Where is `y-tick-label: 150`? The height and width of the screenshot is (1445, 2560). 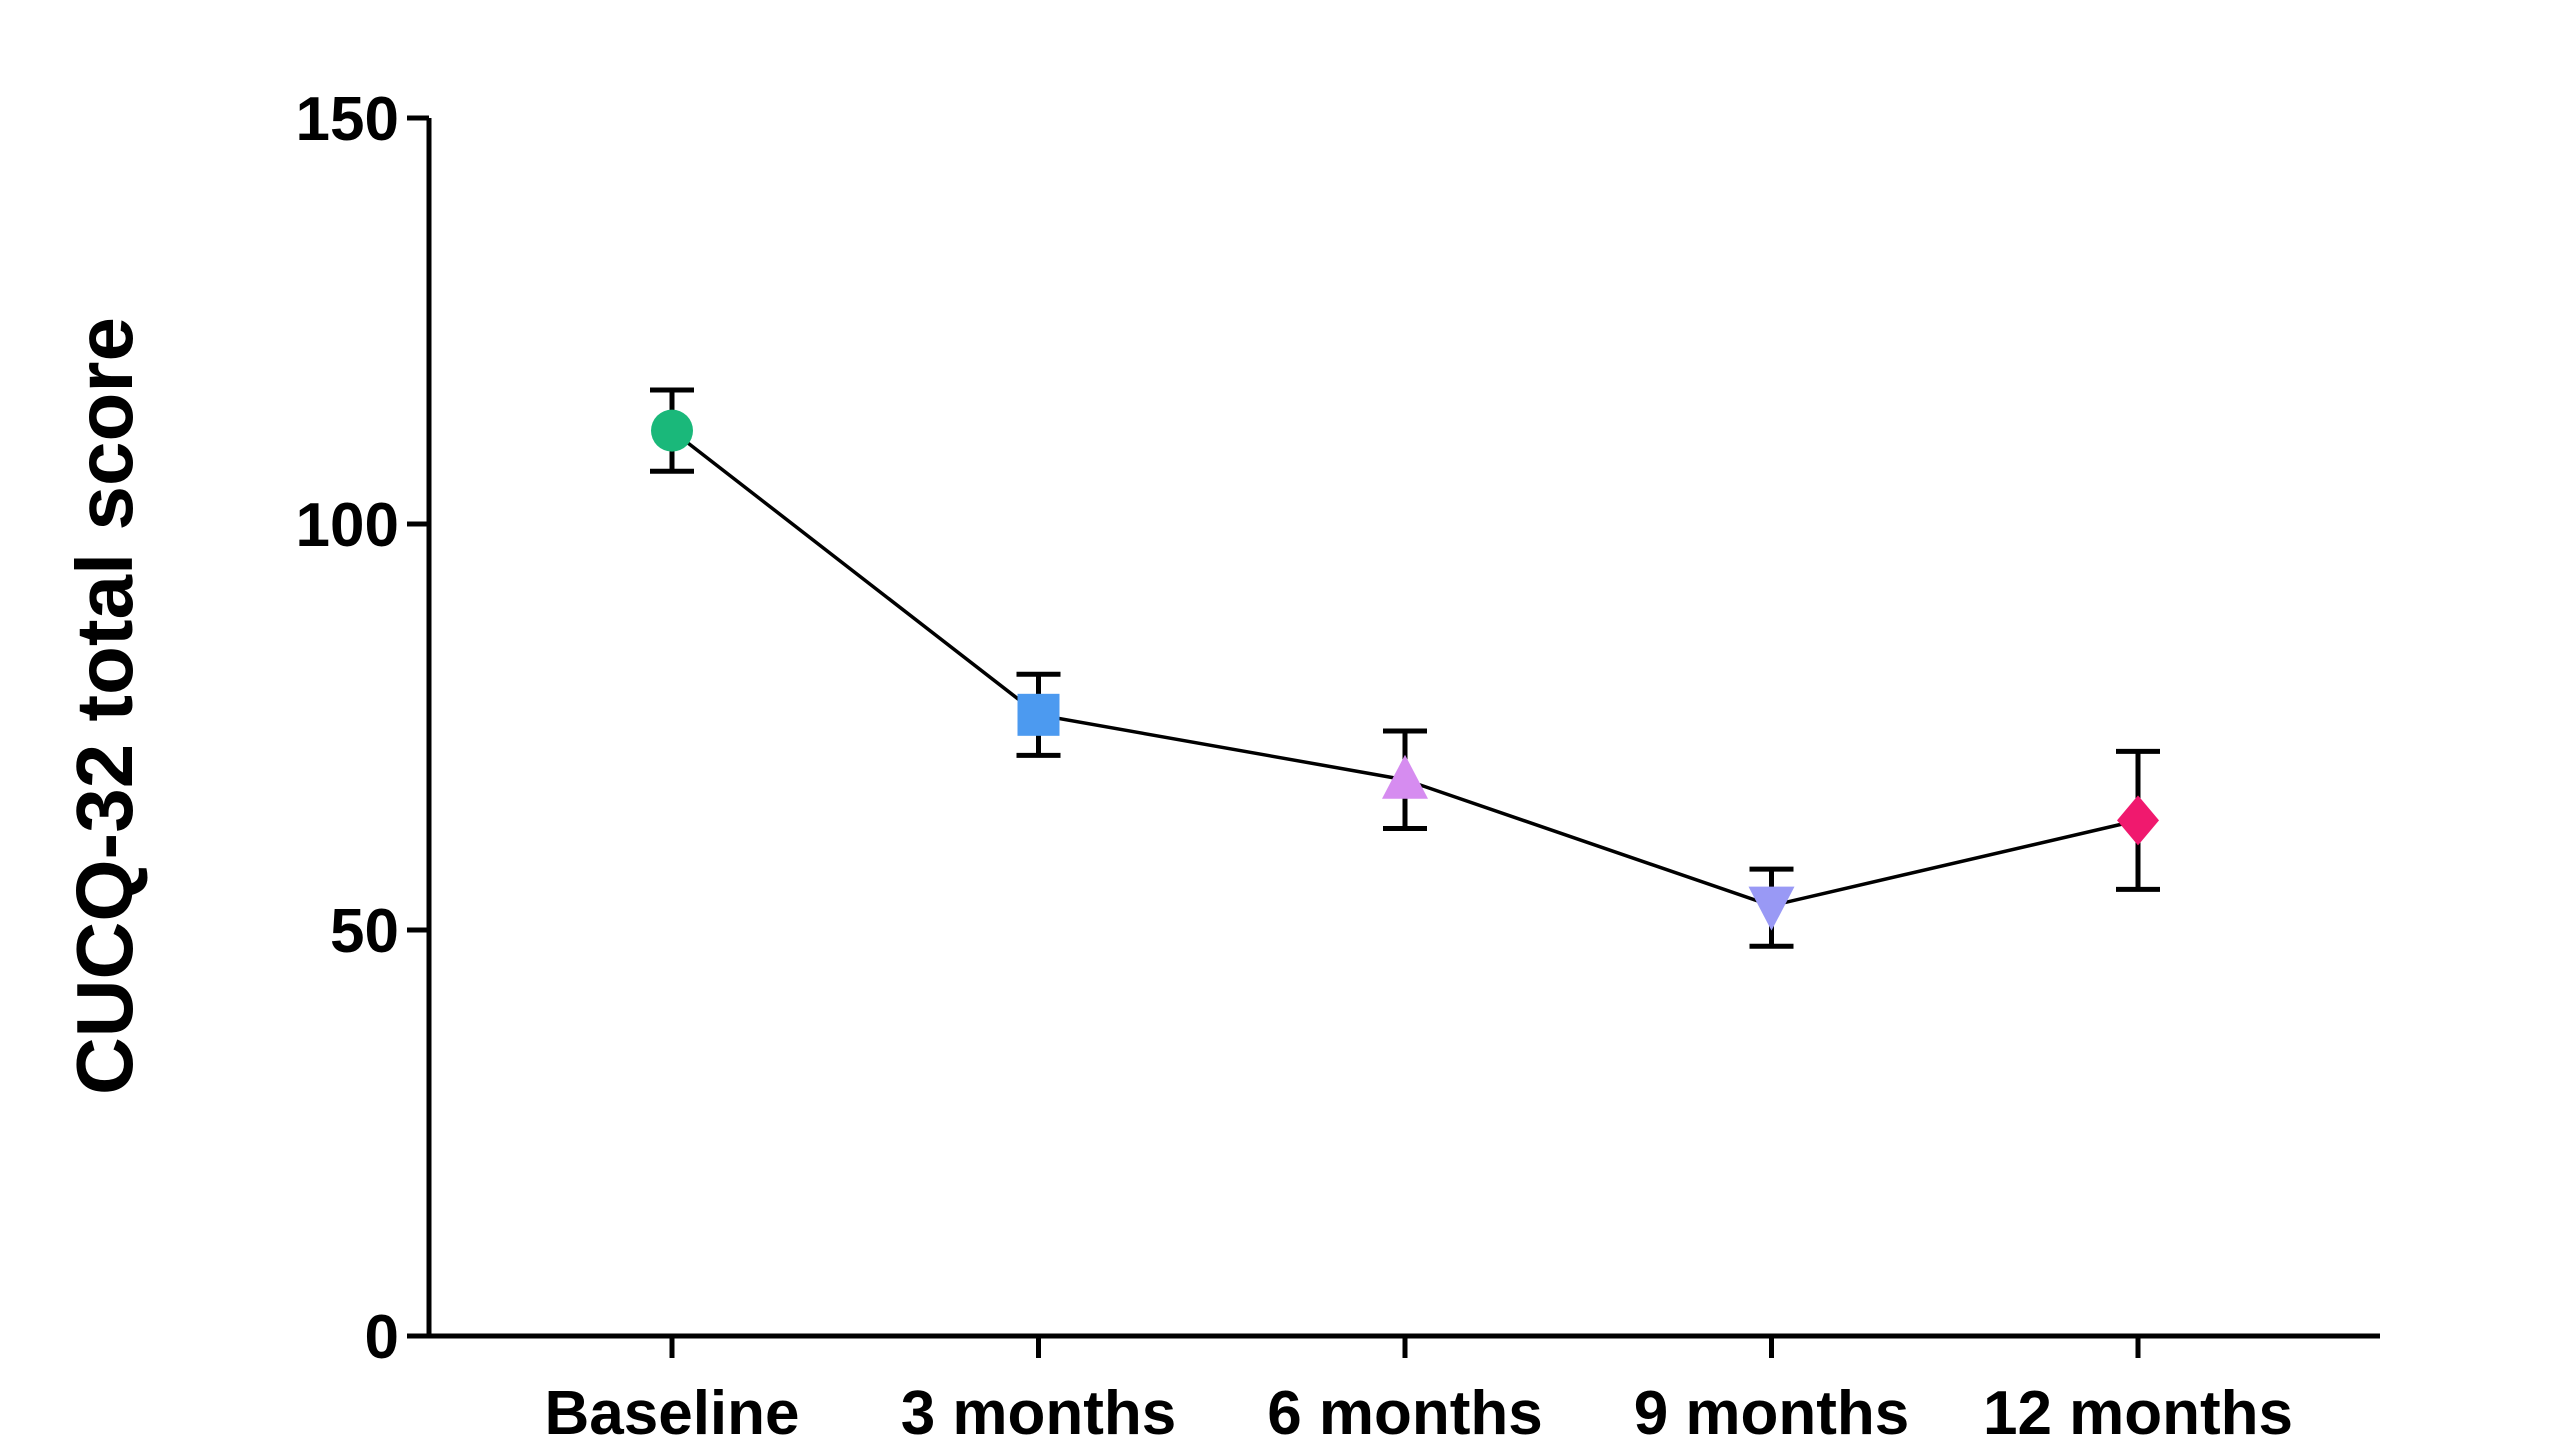 y-tick-label: 150 is located at coordinates (347, 119).